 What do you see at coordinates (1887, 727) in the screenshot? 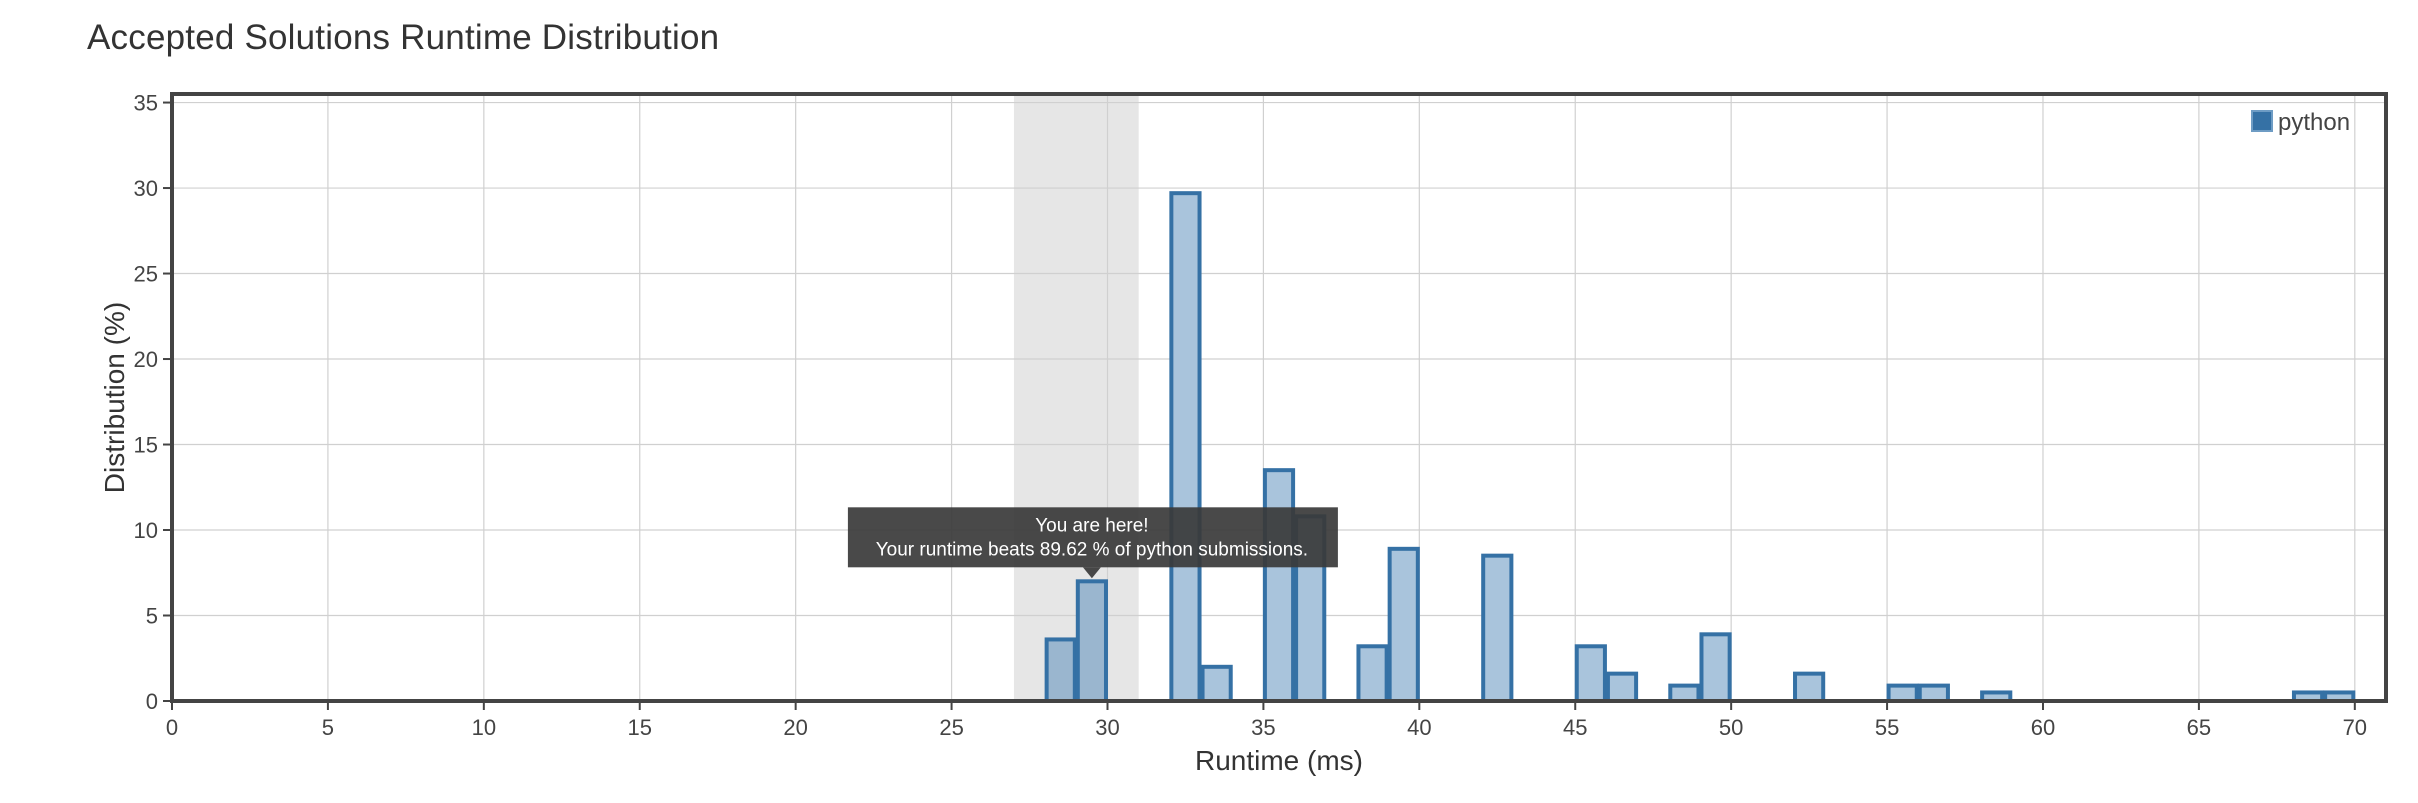
I see `x-tick-label: 55` at bounding box center [1887, 727].